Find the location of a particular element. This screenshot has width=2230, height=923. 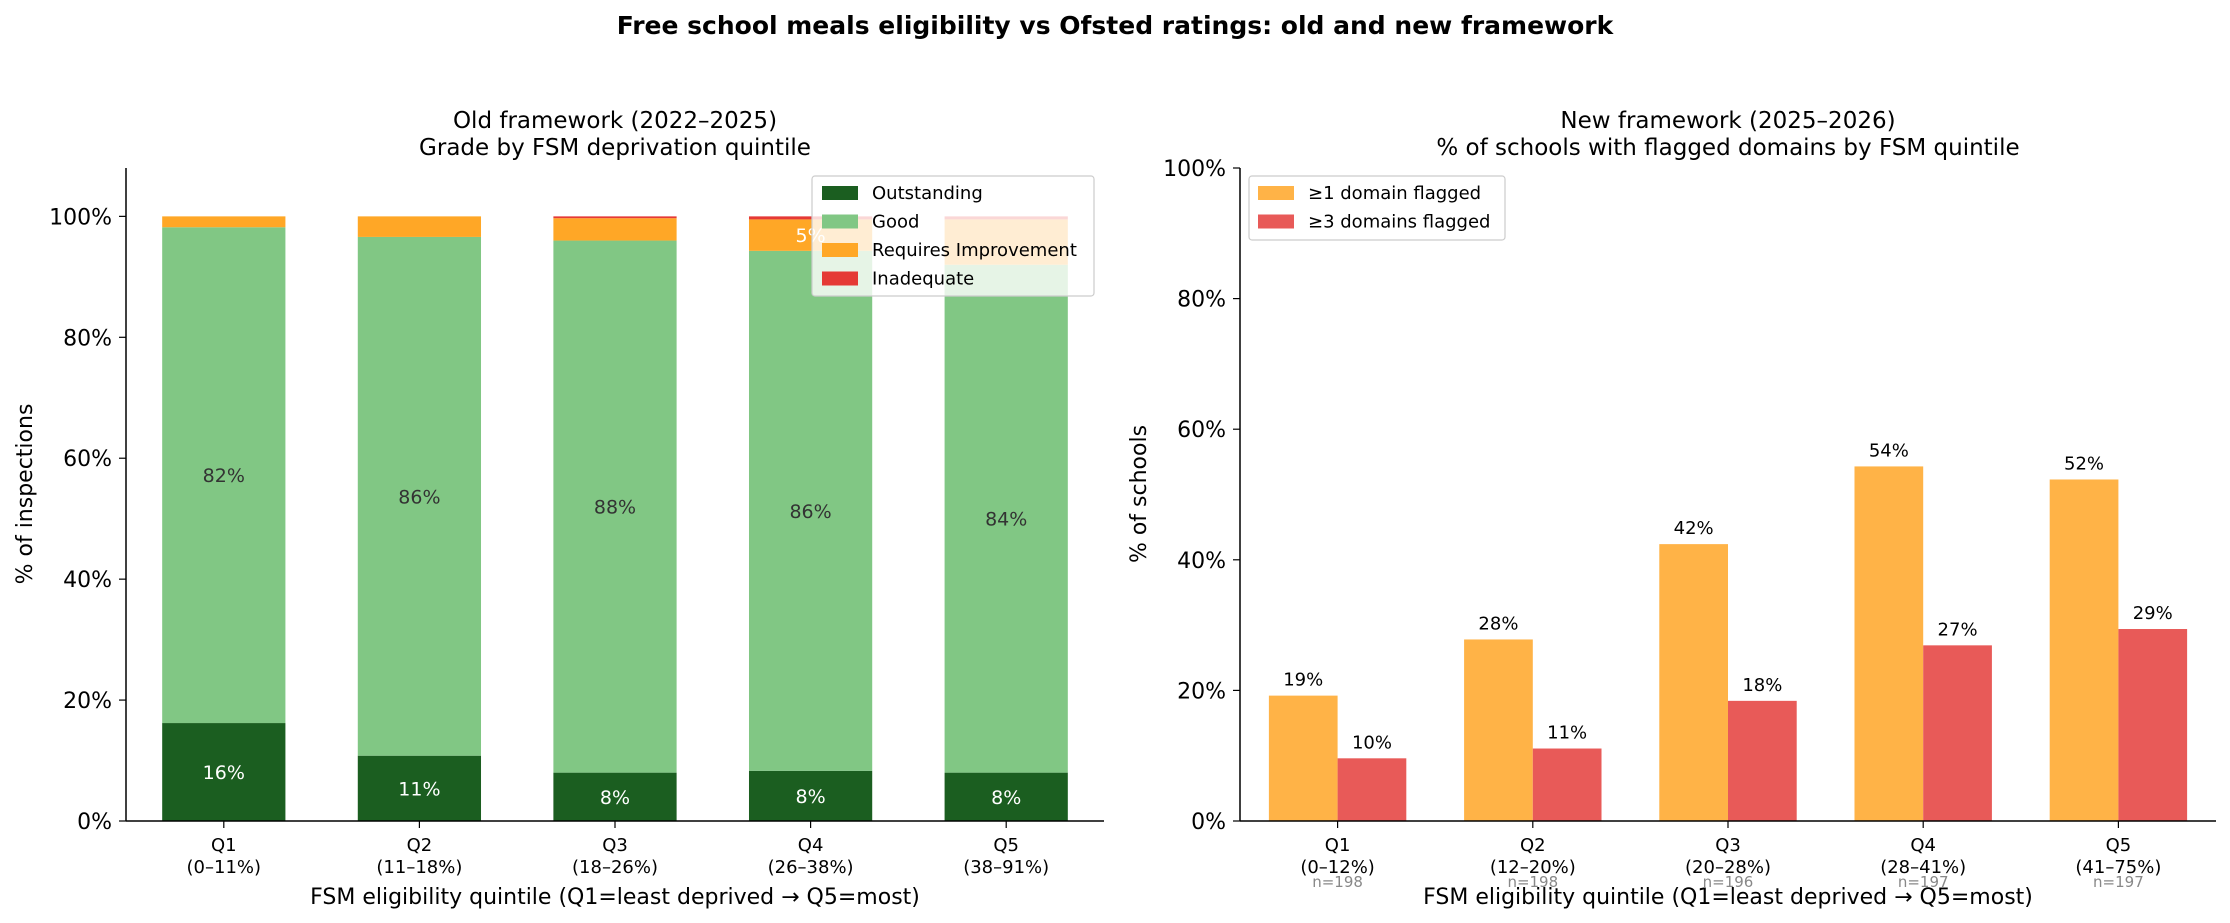

bar-value-label: 27% is located at coordinates (1958, 629).